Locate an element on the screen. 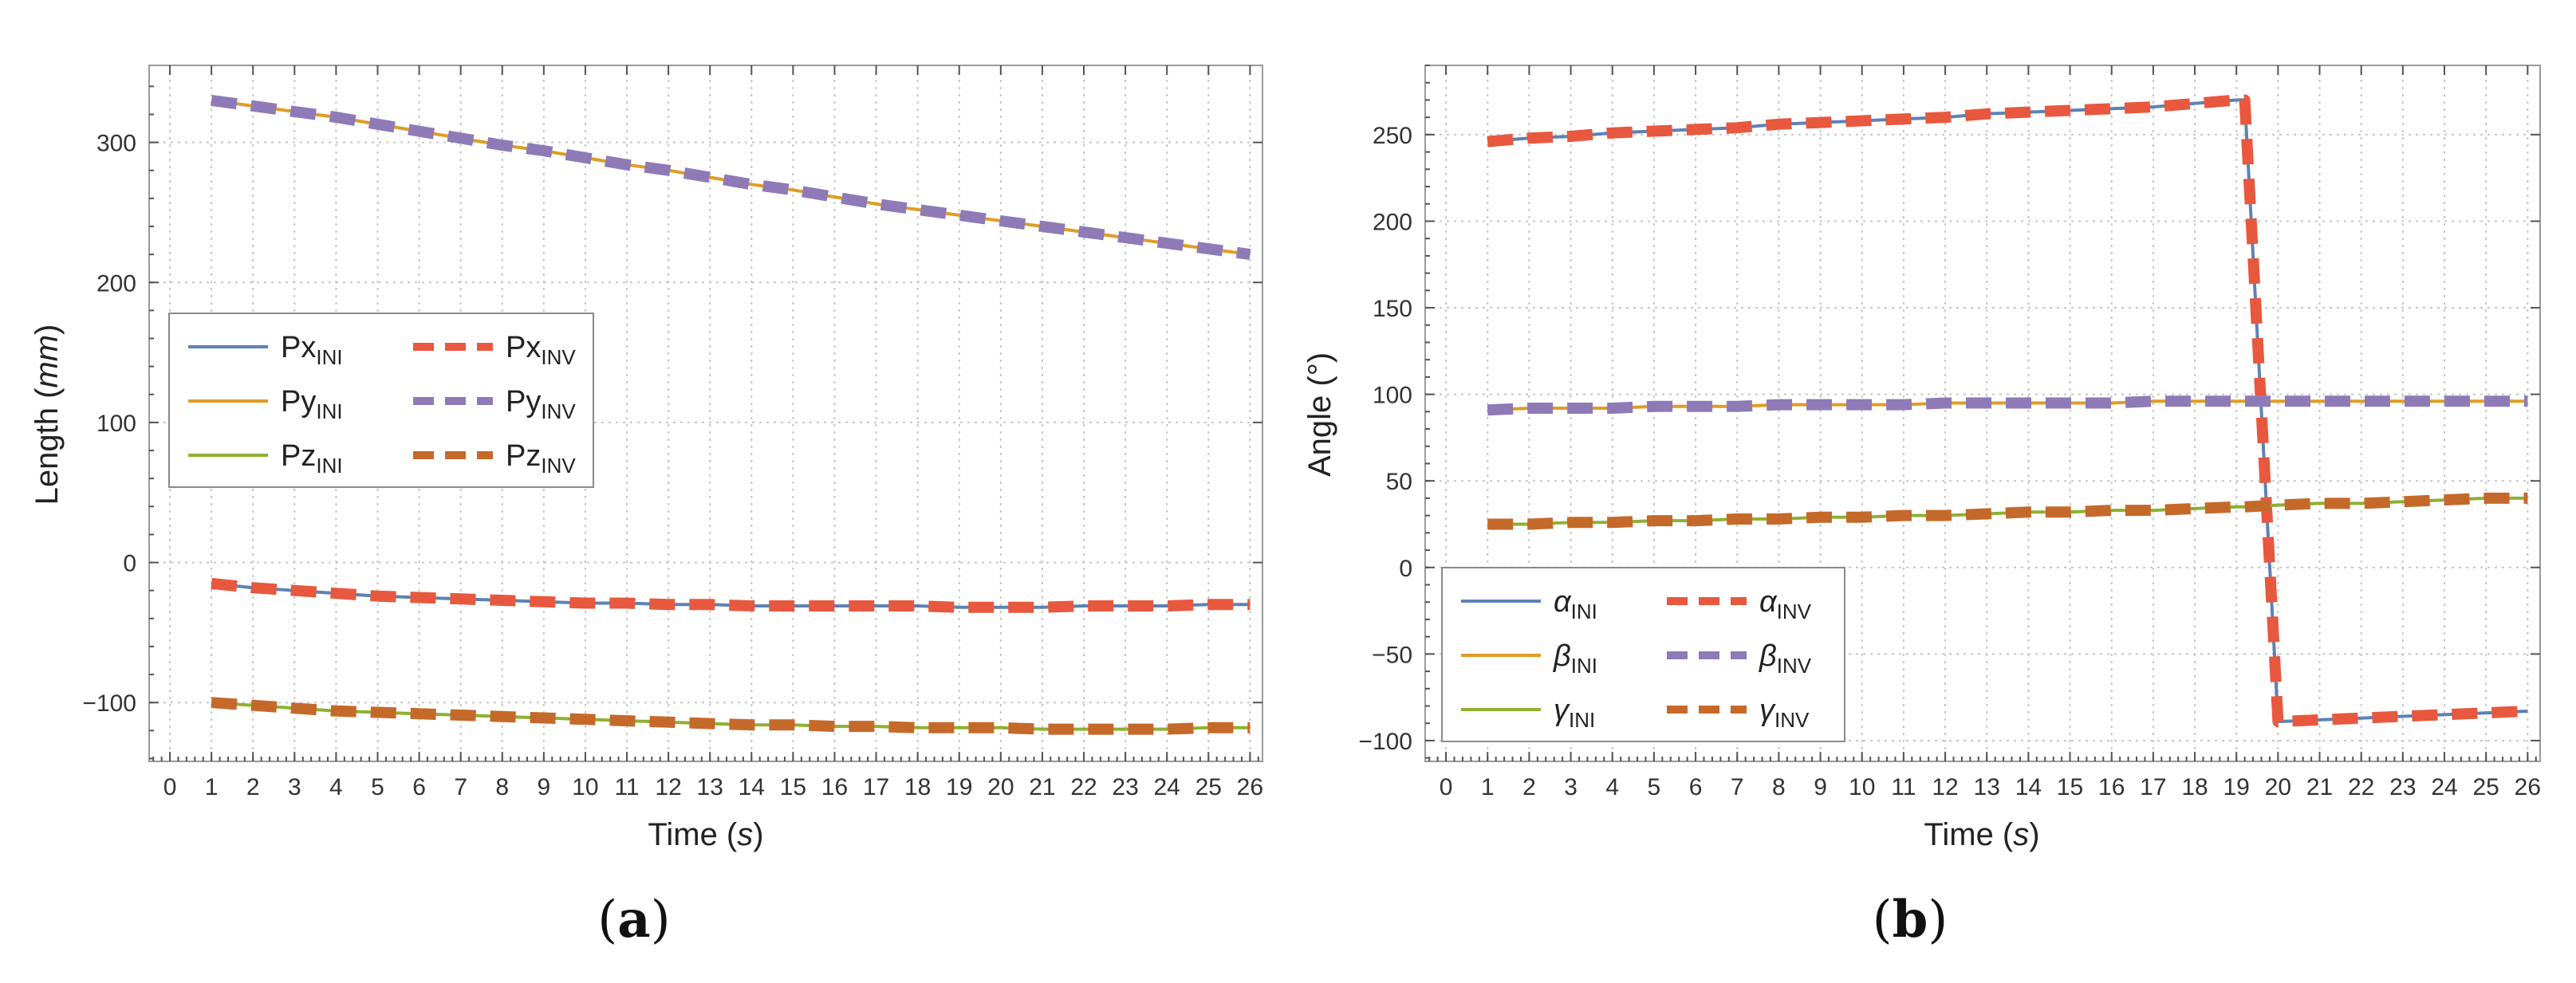  y-axis-label: Length (mm) is located at coordinates (47, 415).